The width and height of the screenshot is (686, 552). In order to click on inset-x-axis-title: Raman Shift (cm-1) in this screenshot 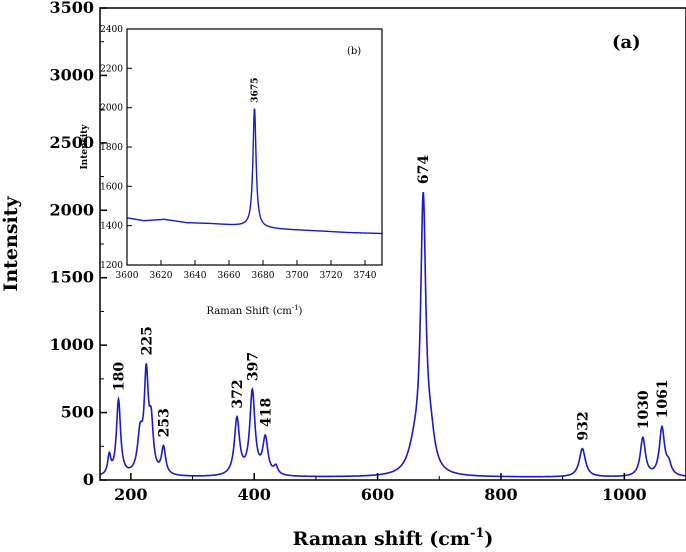, I will do `click(255, 310)`.